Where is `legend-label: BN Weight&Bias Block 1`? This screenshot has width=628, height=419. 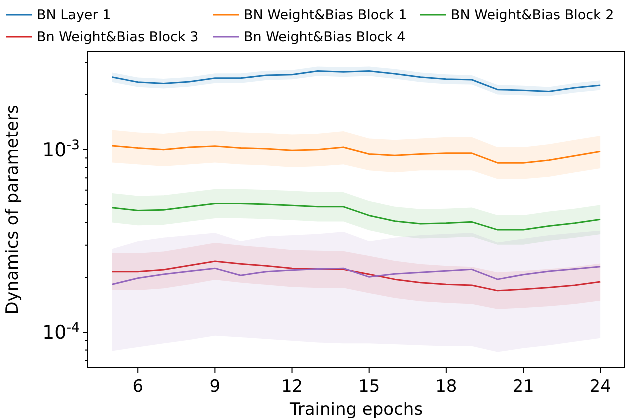
legend-label: BN Weight&Bias Block 1 is located at coordinates (326, 16).